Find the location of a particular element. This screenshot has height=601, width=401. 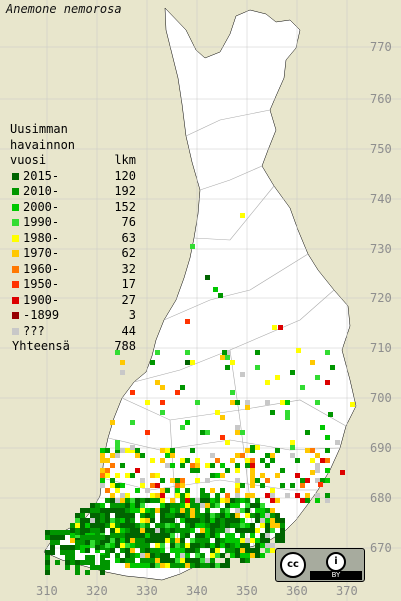

legend-swatch is located at coordinates (15, 331).